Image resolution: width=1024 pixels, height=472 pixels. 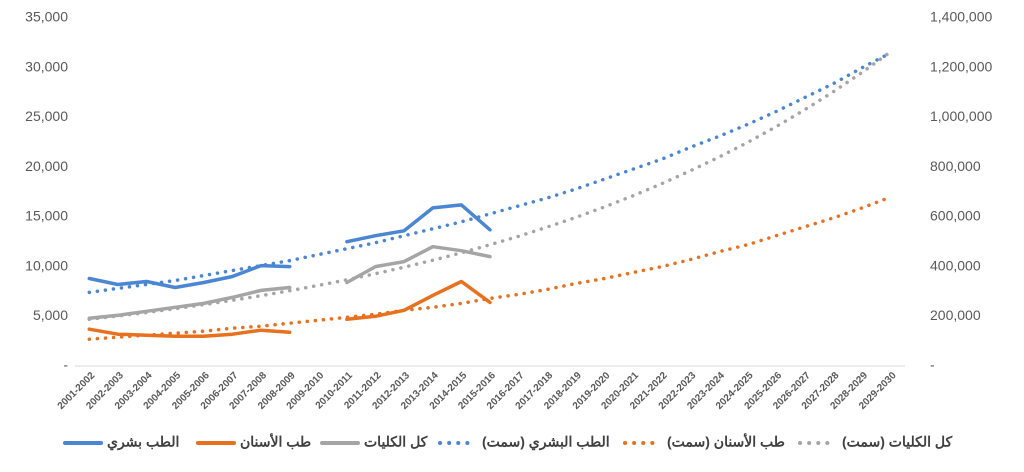 What do you see at coordinates (46, 66) in the screenshot?
I see `y-tick-label: 30,000` at bounding box center [46, 66].